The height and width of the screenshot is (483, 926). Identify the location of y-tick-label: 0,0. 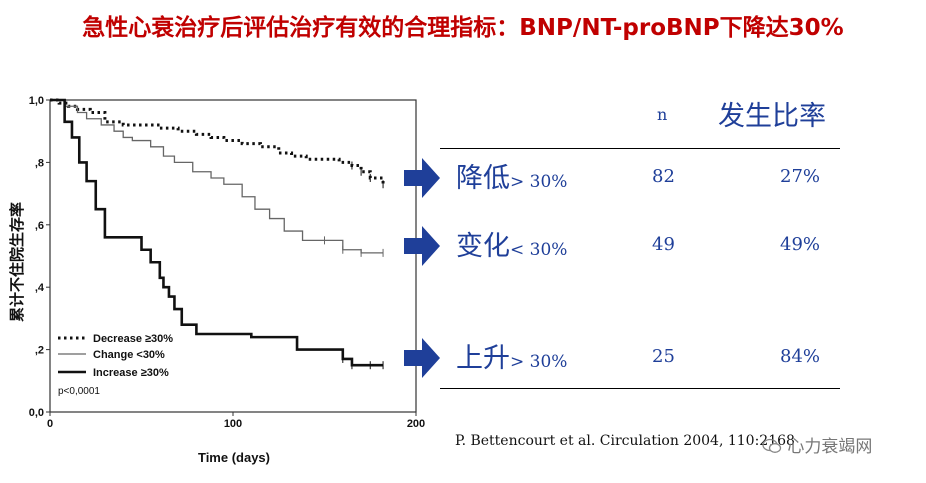
(36, 413).